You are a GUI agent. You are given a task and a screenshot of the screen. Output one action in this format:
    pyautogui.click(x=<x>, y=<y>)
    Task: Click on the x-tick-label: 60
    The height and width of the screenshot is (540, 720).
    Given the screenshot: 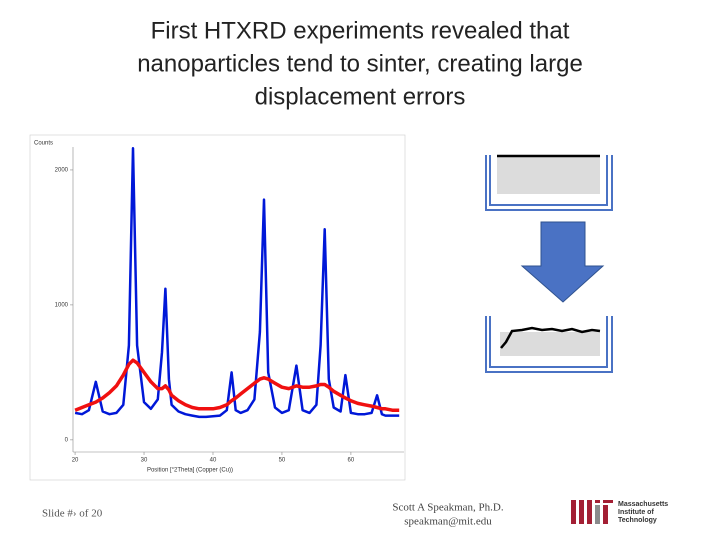 What is the action you would take?
    pyautogui.click(x=351, y=461)
    